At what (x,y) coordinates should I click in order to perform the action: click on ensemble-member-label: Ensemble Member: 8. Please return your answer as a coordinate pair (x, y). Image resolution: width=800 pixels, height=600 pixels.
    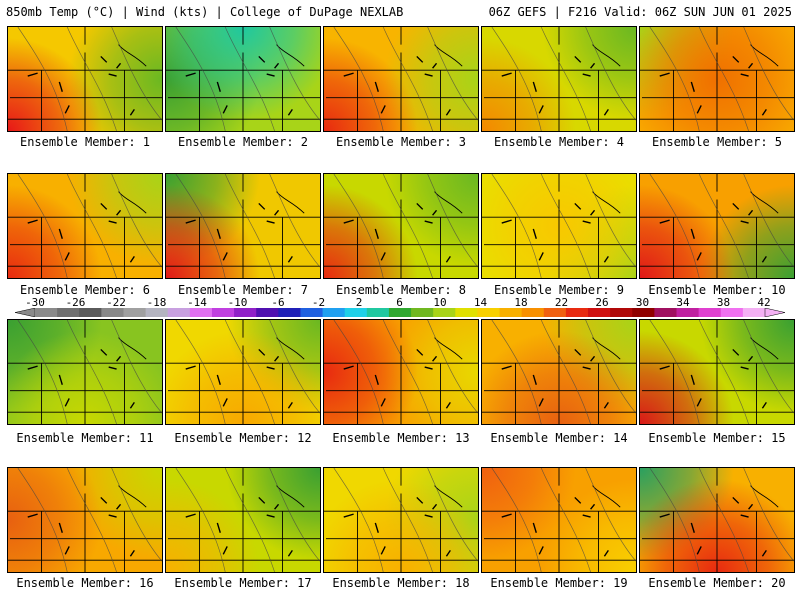
    Looking at the image, I should click on (401, 290).